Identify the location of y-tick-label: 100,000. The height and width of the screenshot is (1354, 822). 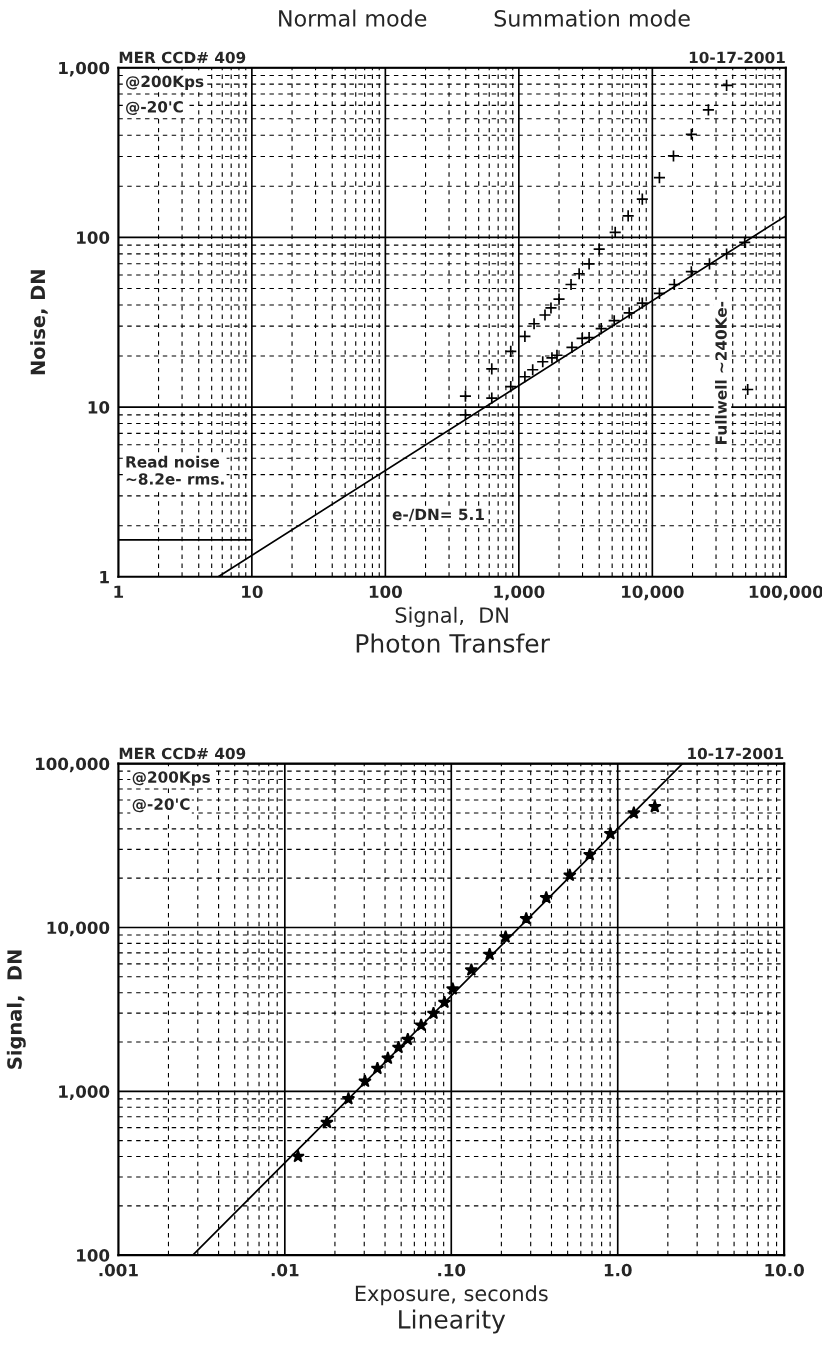
(73, 765).